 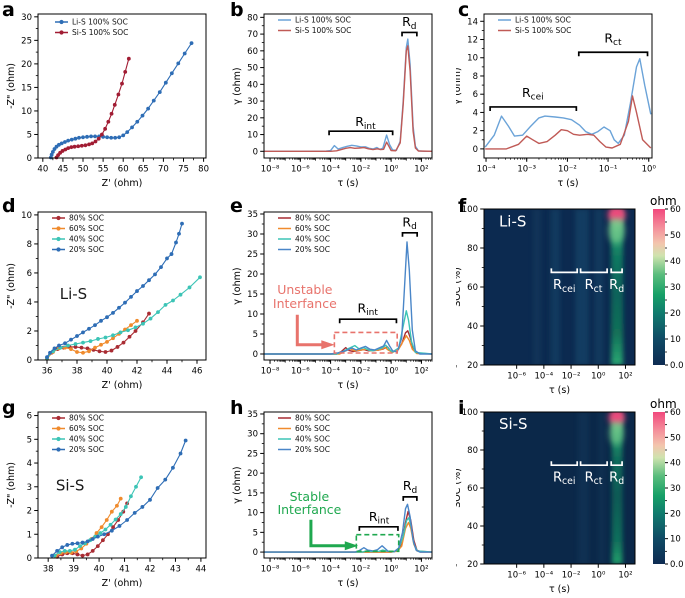 What do you see at coordinates (29, 512) in the screenshot?
I see `y-tick-label: 2` at bounding box center [29, 512].